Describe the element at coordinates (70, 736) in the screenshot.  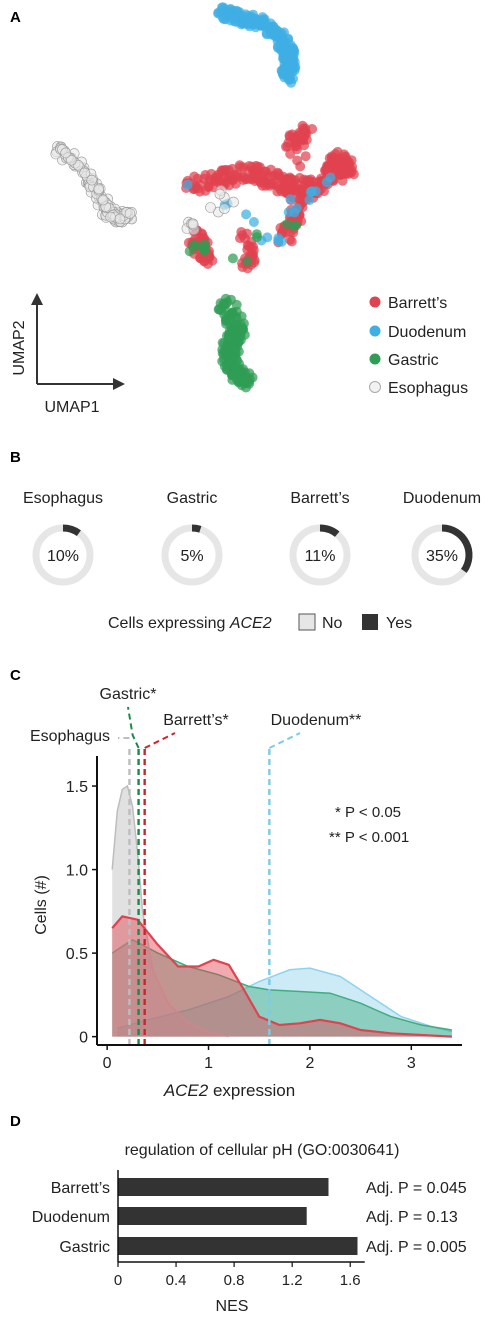
I see `median-label-esophagus: Esophagus` at that location.